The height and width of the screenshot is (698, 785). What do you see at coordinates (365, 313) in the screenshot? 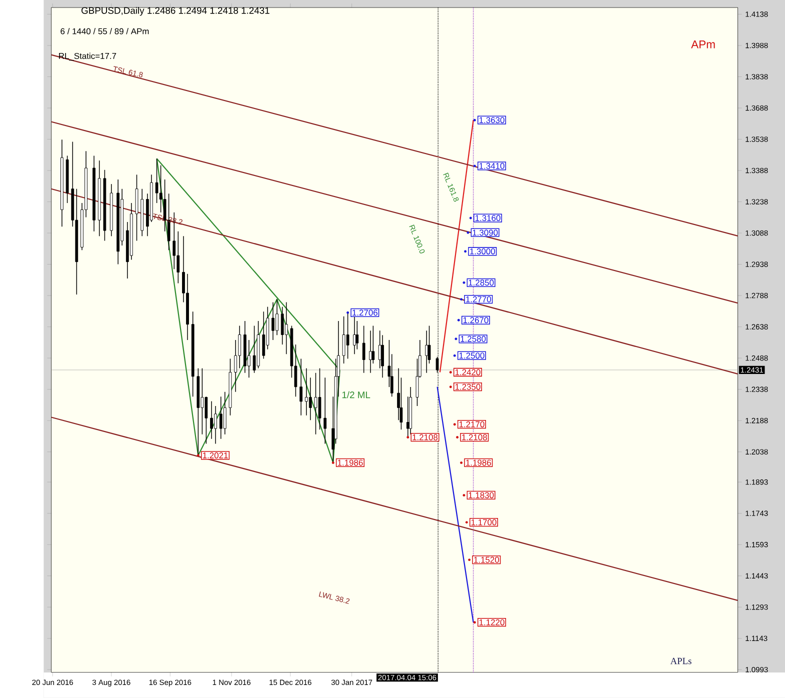
I see `annotation: 1.2706` at bounding box center [365, 313].